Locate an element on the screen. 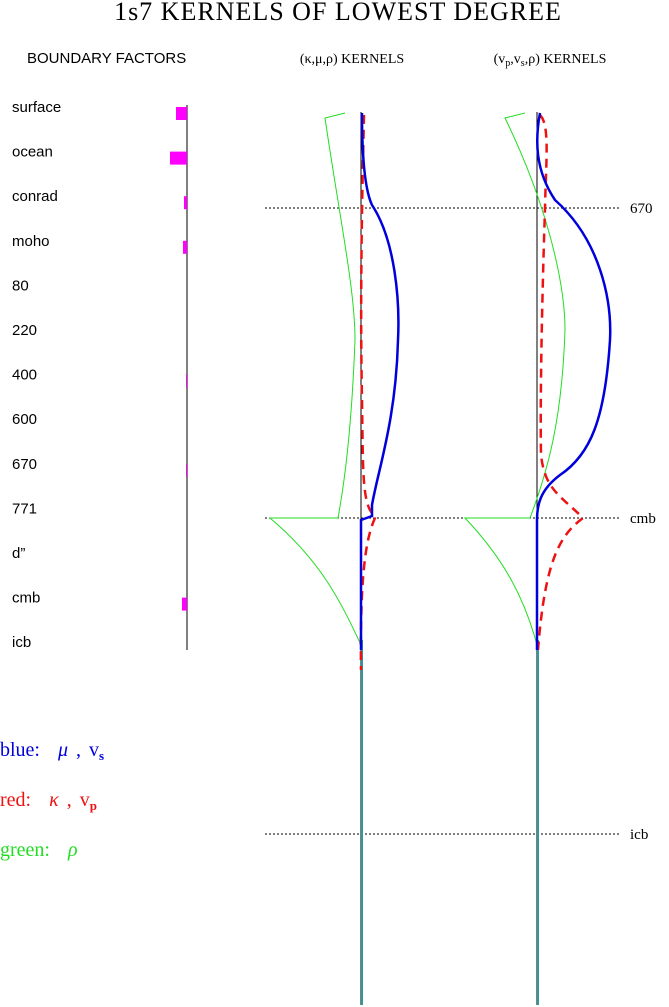  boundary-label: 80 is located at coordinates (20, 285).